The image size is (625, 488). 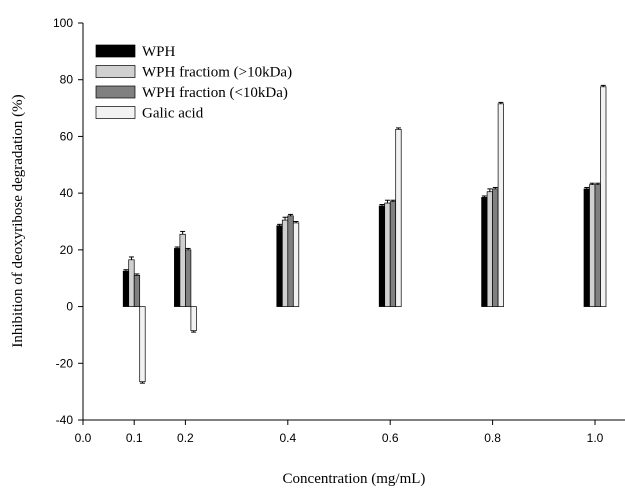 I want to click on y-tick-label: 100, so click(x=63, y=23).